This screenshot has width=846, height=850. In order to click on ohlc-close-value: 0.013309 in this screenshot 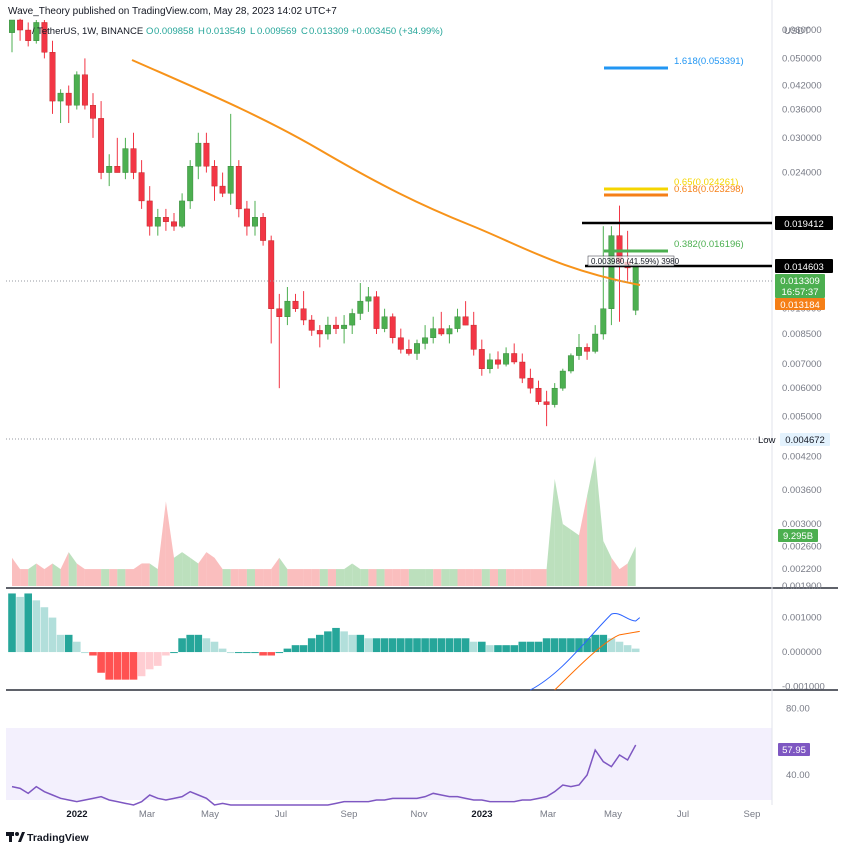, I will do `click(329, 31)`.